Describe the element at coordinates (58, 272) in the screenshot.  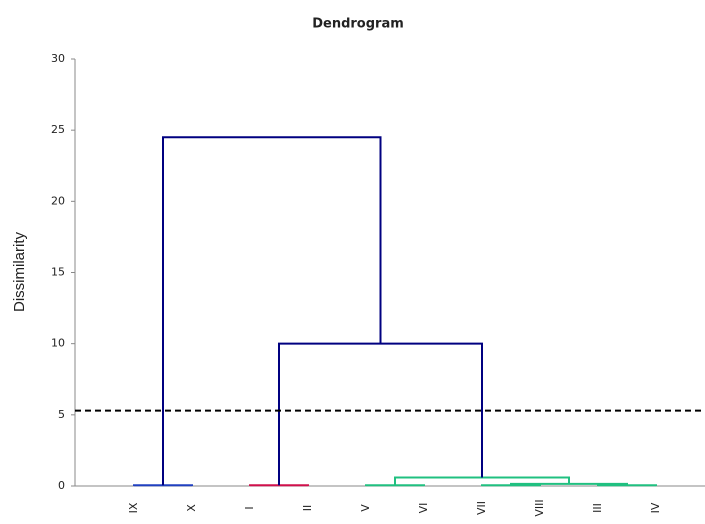
I see `y-tick-label: 15` at that location.